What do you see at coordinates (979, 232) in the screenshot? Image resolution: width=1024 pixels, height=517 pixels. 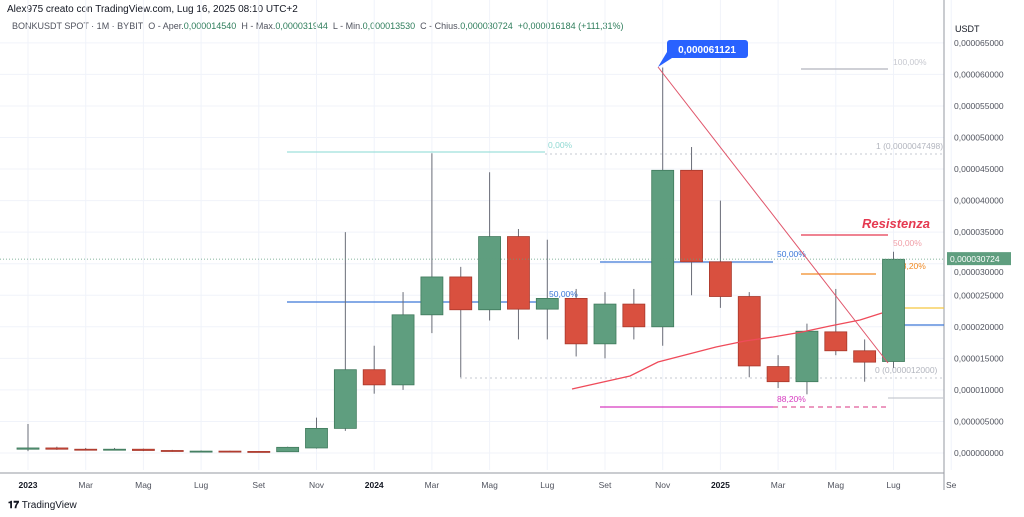 I see `y-tick-label: 0,000035000` at bounding box center [979, 232].